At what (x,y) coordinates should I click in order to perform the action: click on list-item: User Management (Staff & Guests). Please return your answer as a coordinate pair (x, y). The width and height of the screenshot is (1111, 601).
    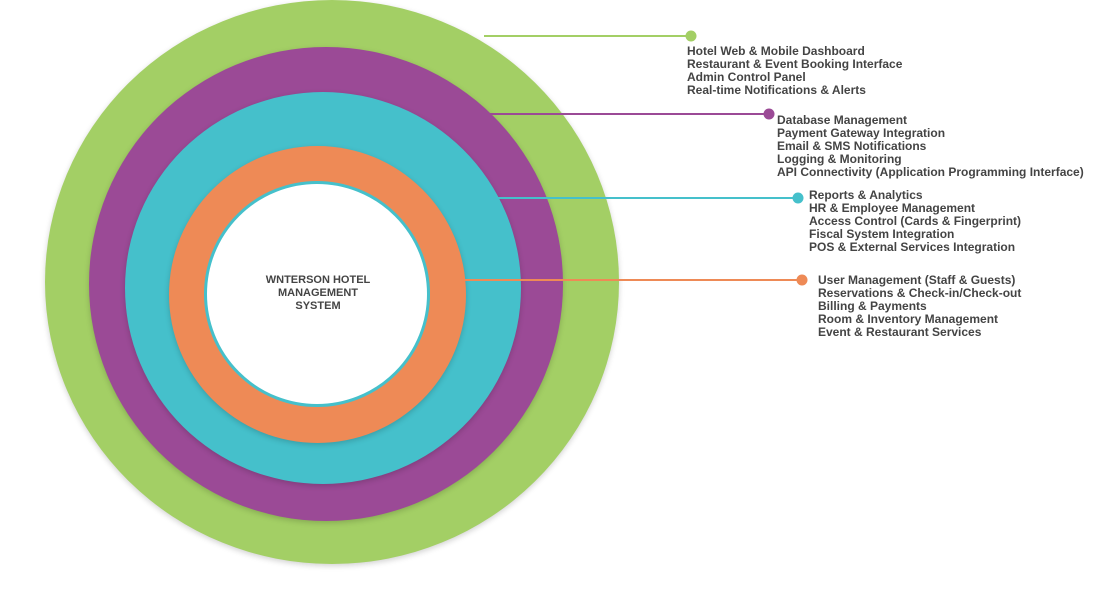
    Looking at the image, I should click on (917, 280).